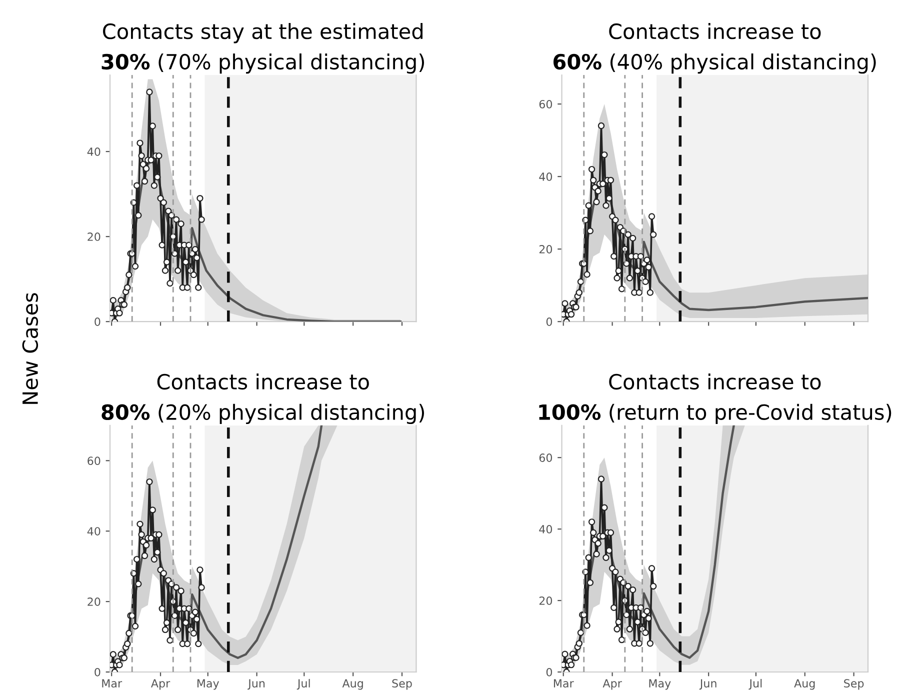 The width and height of the screenshot is (901, 698). I want to click on x-tick-label: Jul, so click(303, 684).